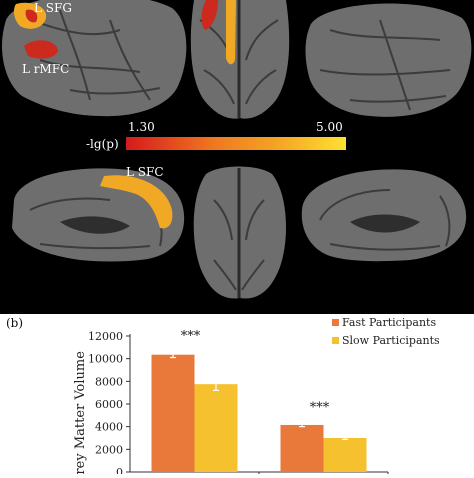  Describe the element at coordinates (53, 8) in the screenshot. I see `label-l-sfg: L SFG` at that location.